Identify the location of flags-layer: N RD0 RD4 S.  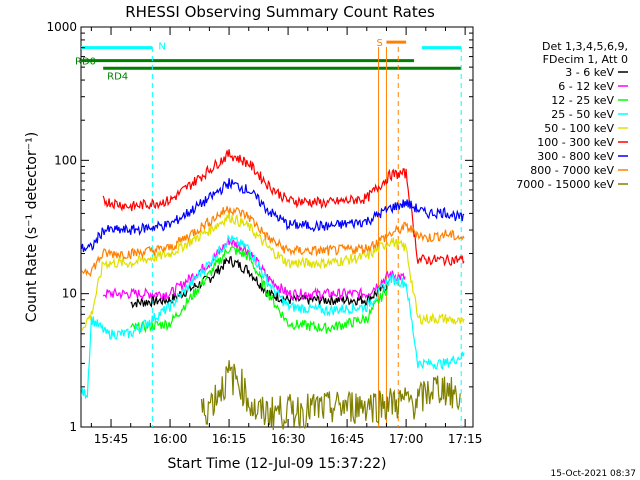
(268, 60).